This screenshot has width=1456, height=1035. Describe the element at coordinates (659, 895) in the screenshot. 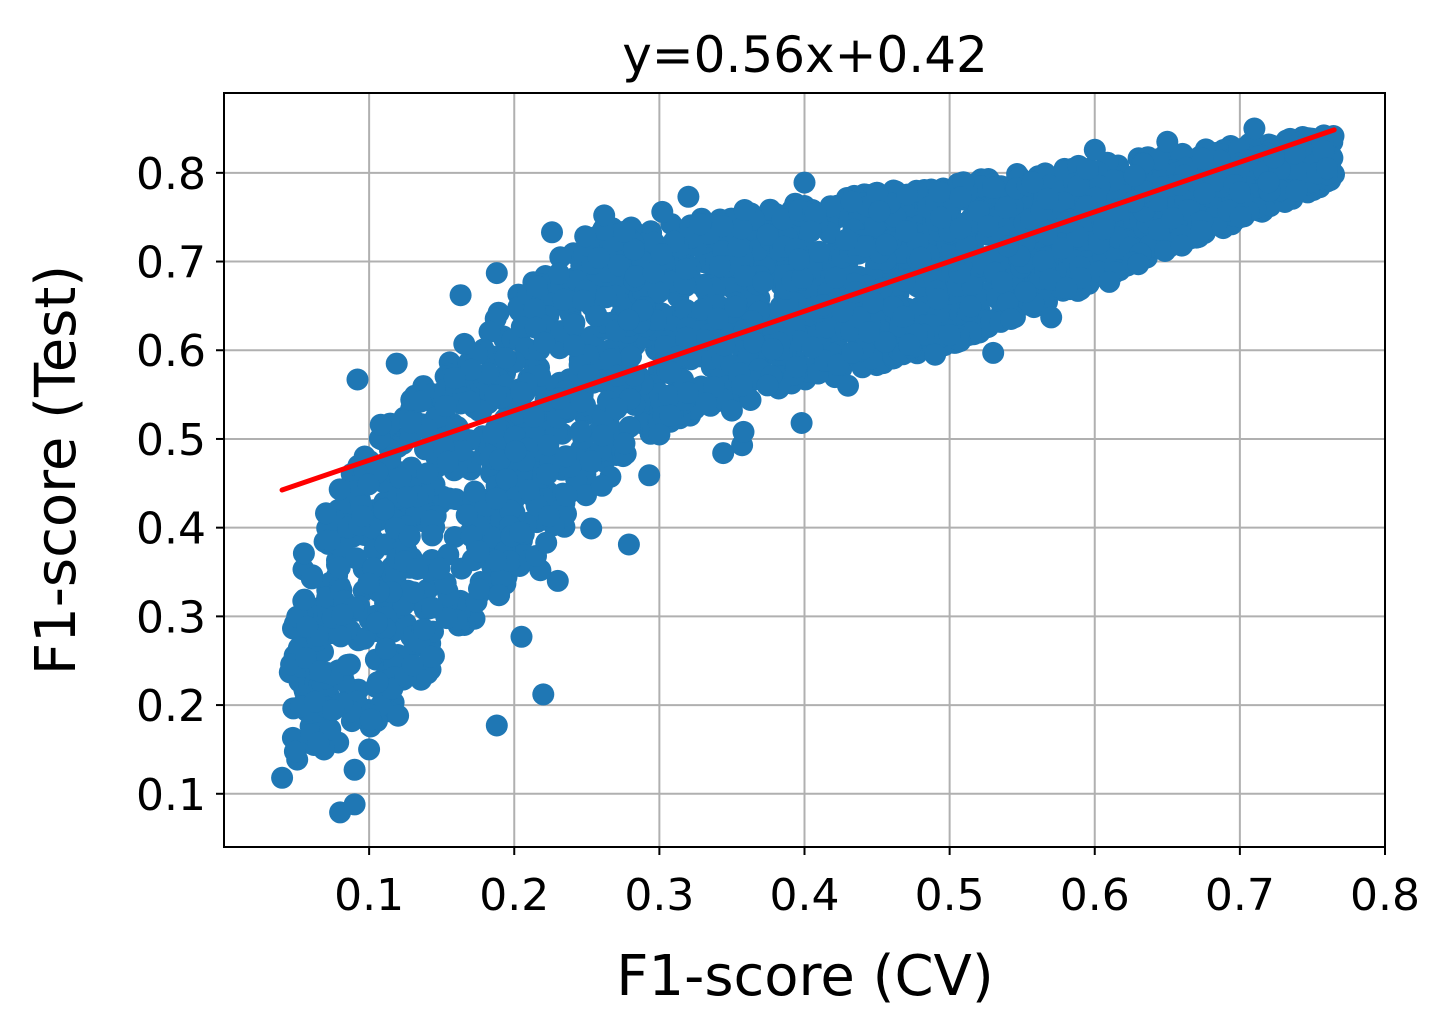

I see `x-tick-label: 0.3` at that location.